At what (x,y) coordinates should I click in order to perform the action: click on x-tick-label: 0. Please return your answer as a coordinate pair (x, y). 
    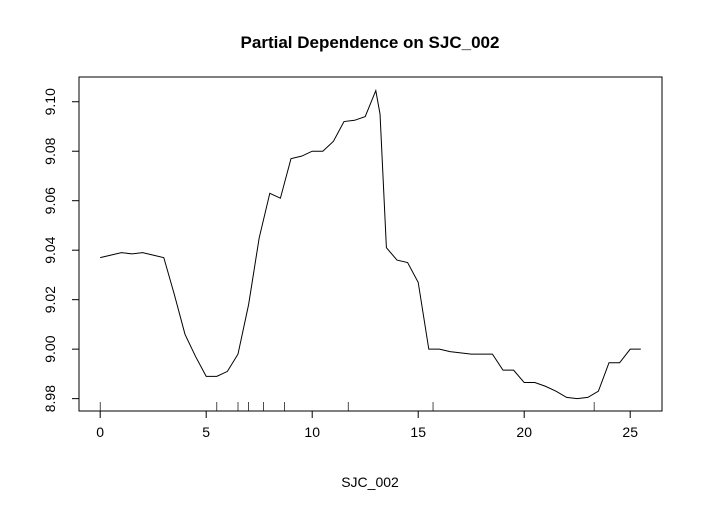
    Looking at the image, I should click on (100, 432).